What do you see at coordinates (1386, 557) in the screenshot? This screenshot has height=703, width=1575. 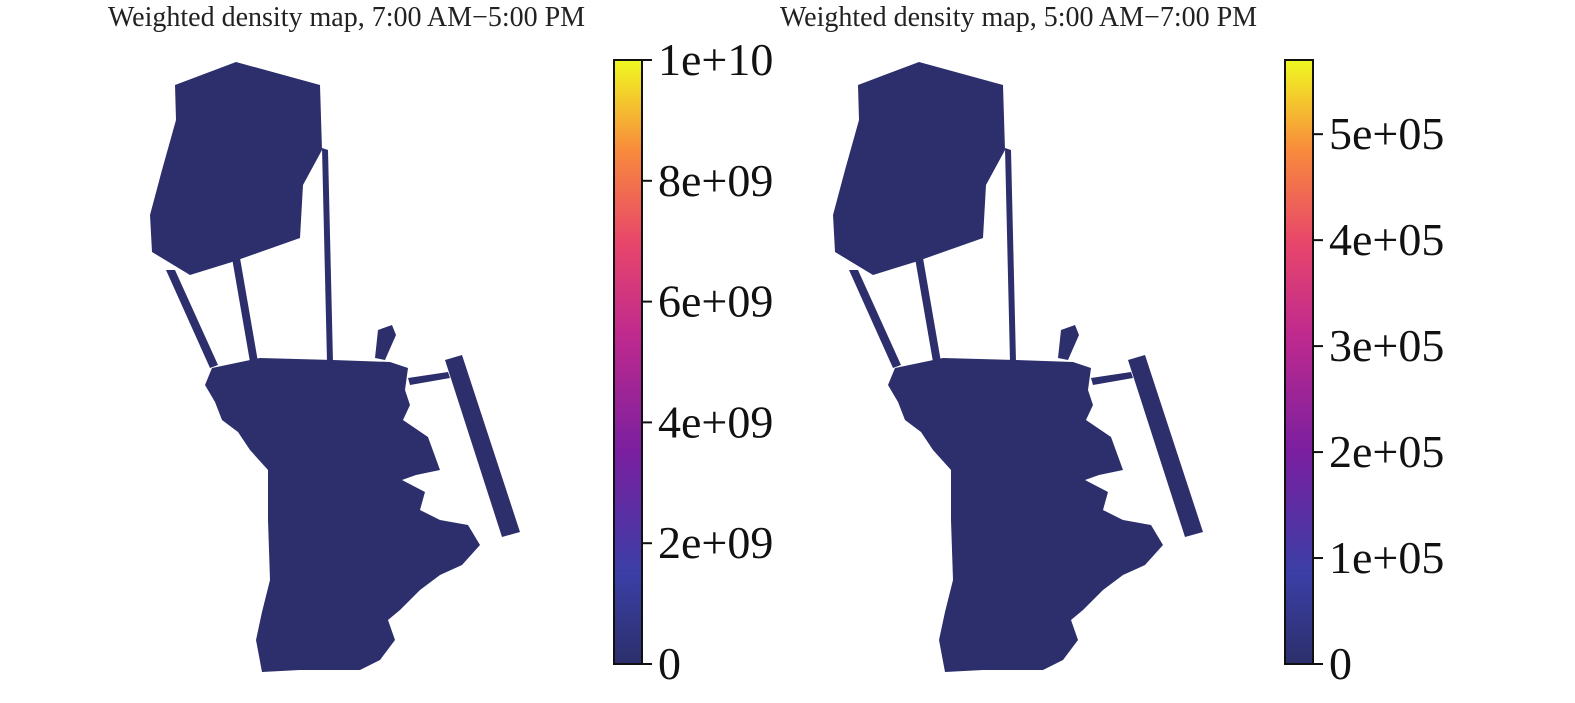 I see `colorbar-tick-label: 1e+05` at bounding box center [1386, 557].